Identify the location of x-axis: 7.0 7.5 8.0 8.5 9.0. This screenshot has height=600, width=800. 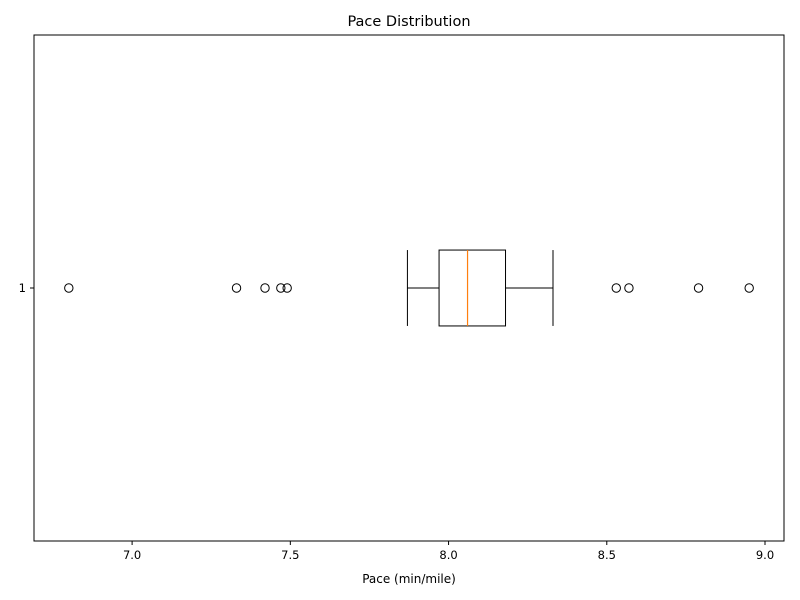
(448, 551).